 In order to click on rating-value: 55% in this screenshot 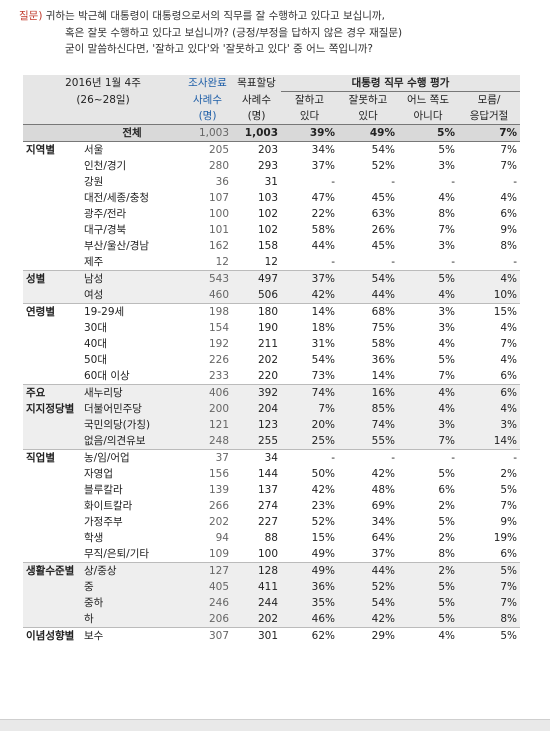, I will do `click(368, 441)`.